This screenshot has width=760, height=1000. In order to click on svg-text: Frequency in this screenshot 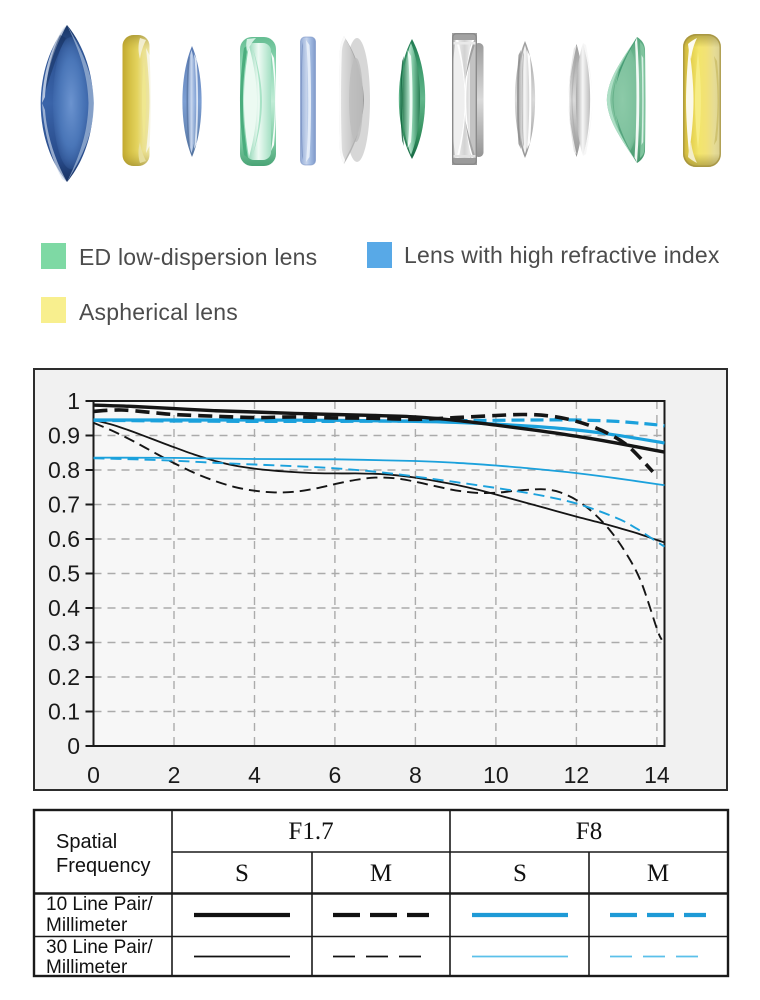, I will do `click(103, 866)`.